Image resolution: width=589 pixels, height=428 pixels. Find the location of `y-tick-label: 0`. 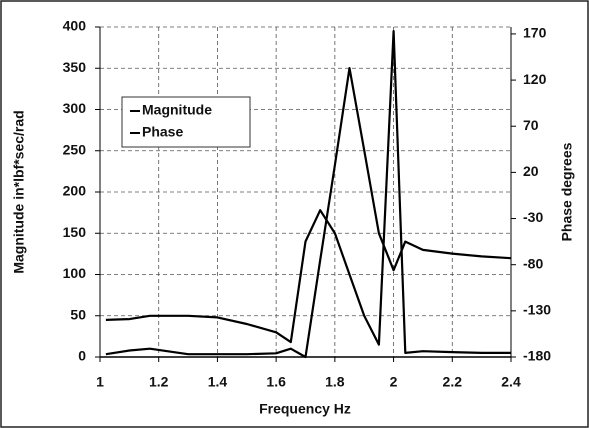

y-tick-label: 0 is located at coordinates (82, 356).